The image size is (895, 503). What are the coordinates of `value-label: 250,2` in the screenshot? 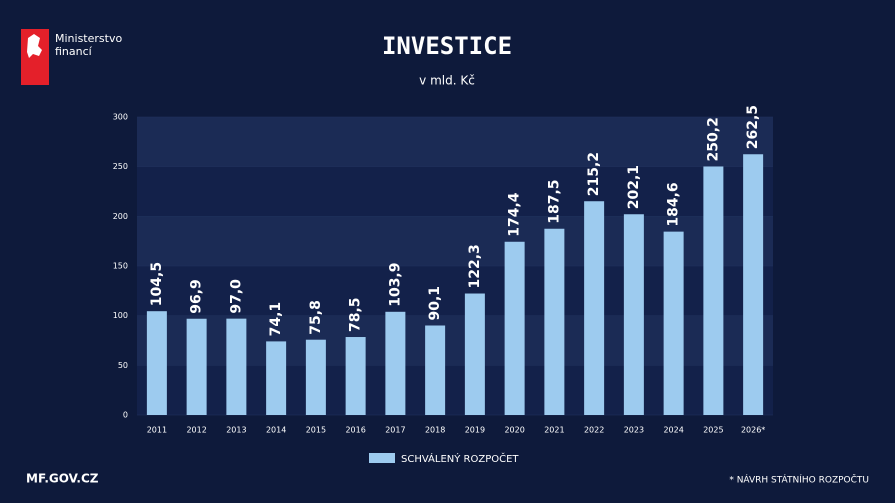 It's located at (713, 139).